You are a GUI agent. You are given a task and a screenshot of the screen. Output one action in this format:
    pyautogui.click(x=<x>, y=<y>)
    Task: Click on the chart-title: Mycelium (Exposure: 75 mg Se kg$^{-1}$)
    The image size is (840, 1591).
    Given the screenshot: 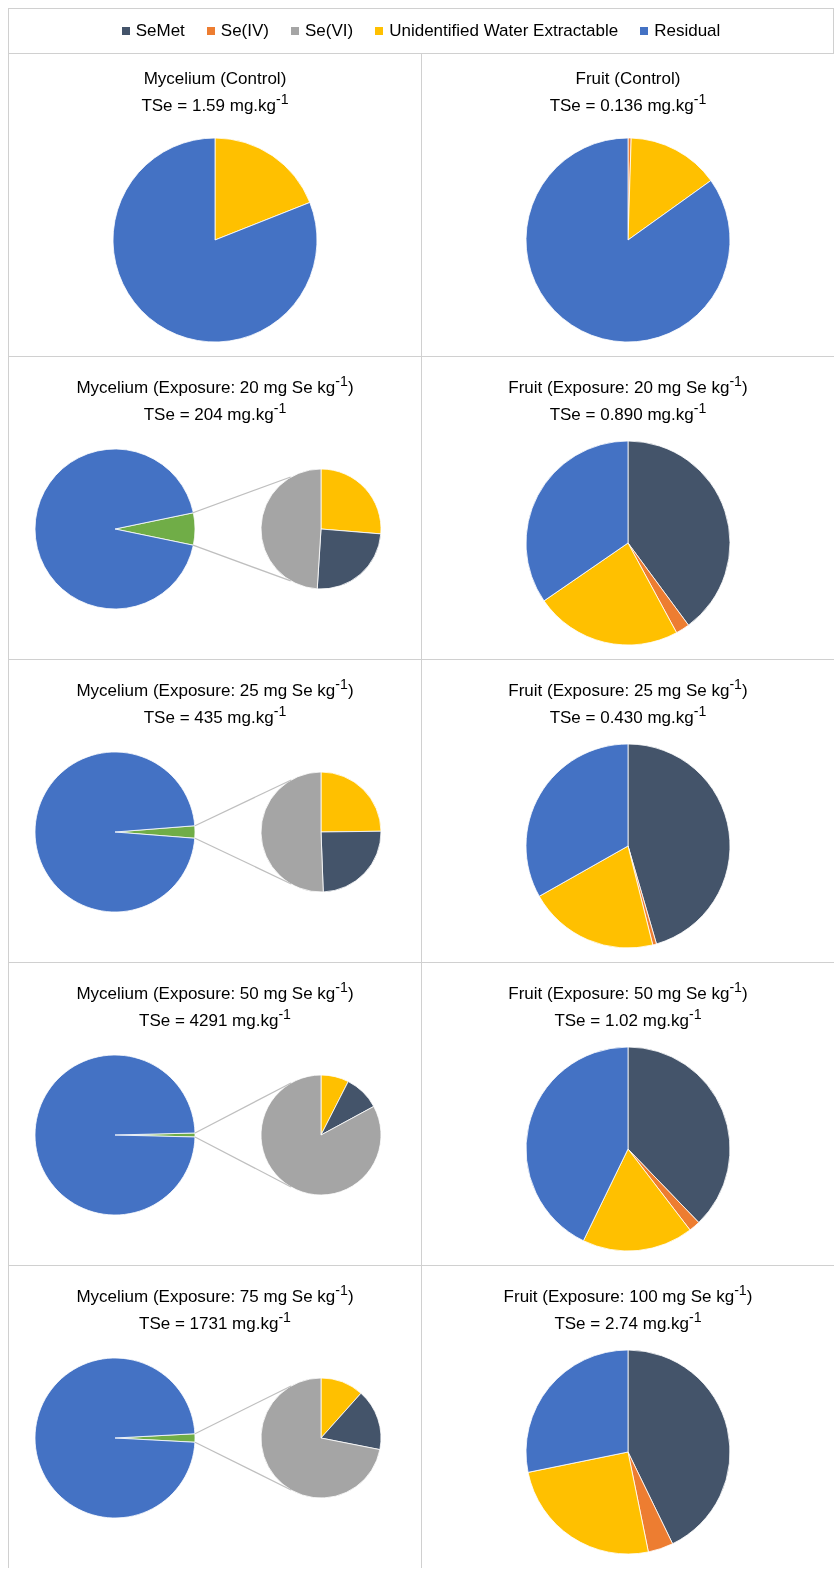 What is the action you would take?
    pyautogui.click(x=215, y=1294)
    